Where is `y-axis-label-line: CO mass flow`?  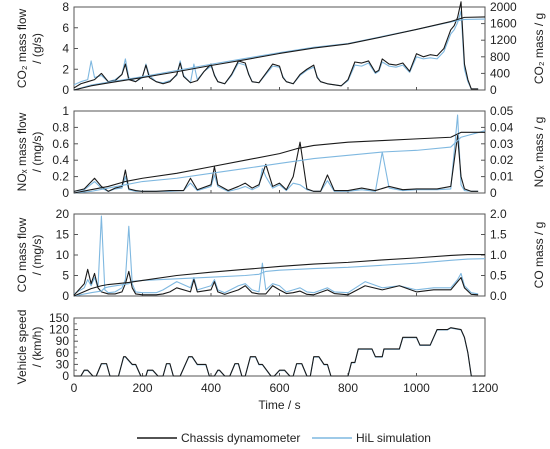
y-axis-label-line: CO mass flow is located at coordinates (22, 254).